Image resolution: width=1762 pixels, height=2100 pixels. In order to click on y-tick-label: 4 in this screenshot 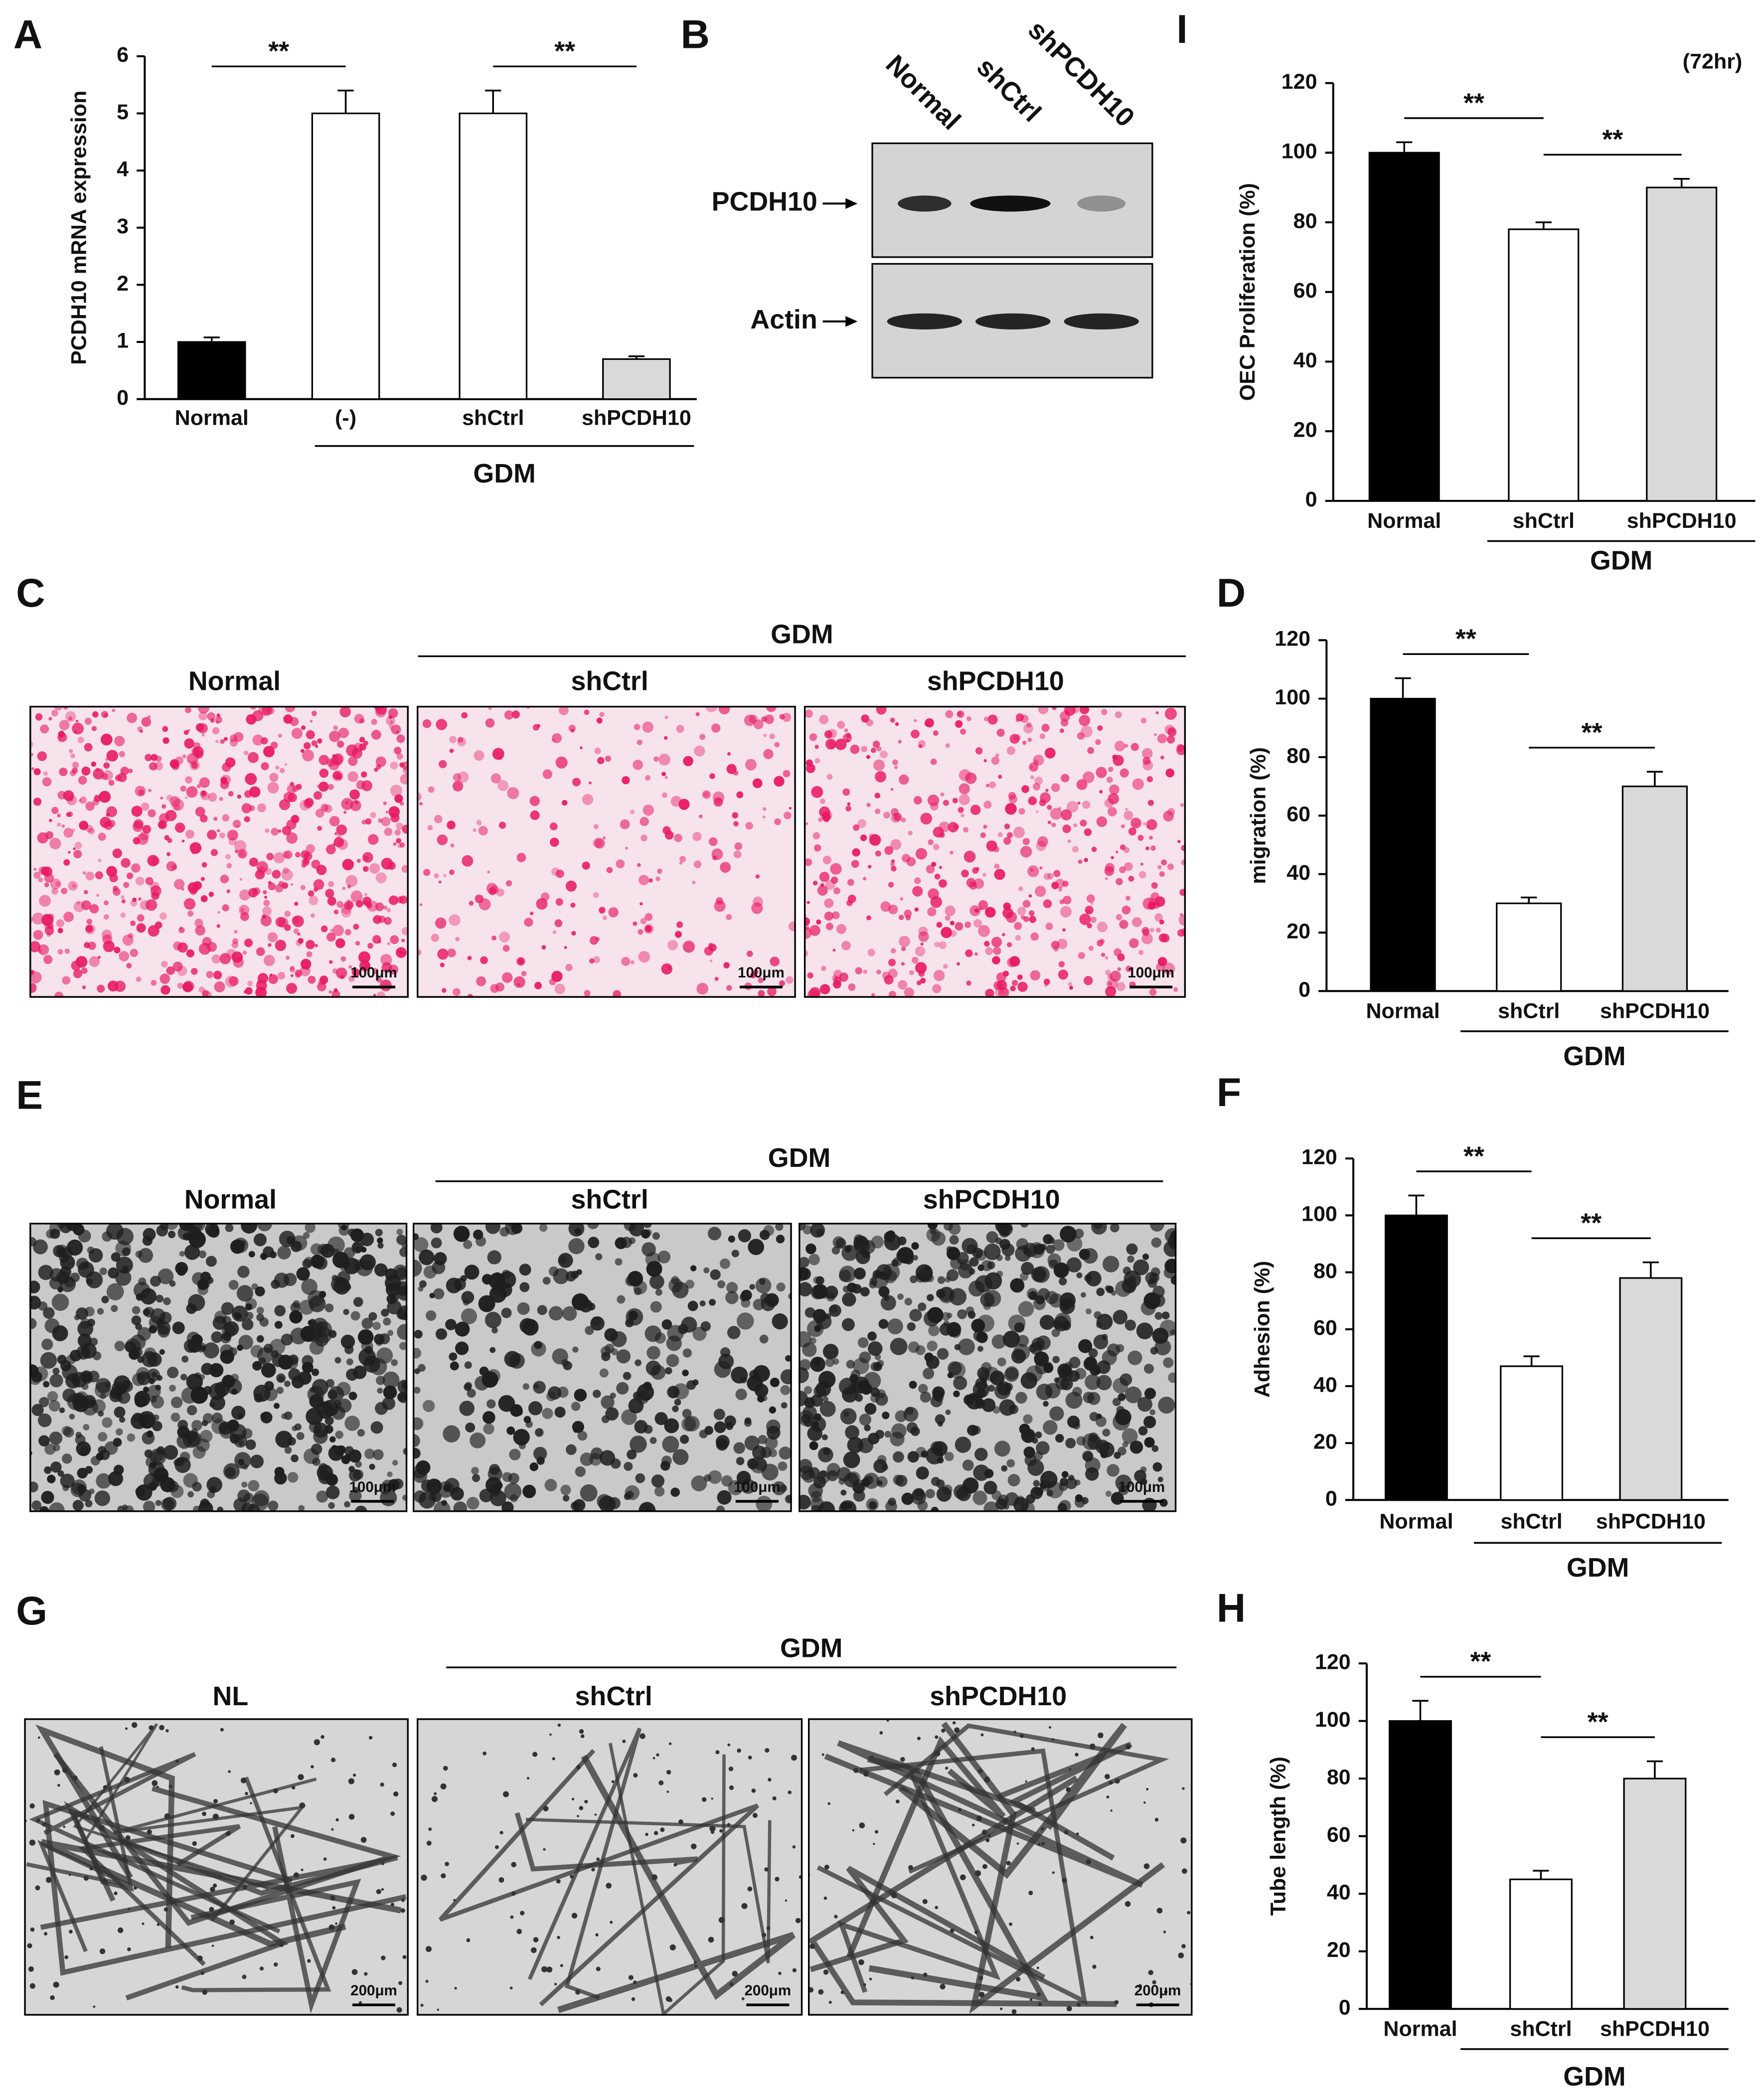, I will do `click(123, 169)`.